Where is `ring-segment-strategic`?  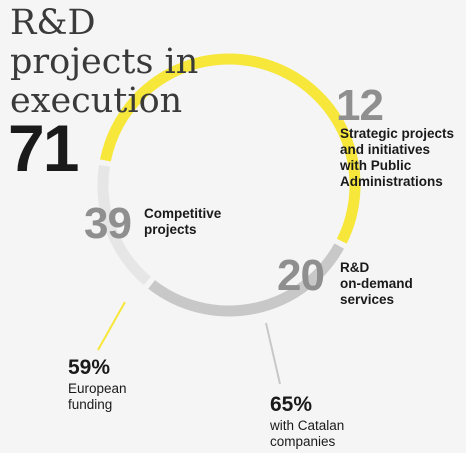 ring-segment-strategic is located at coordinates (124, 225).